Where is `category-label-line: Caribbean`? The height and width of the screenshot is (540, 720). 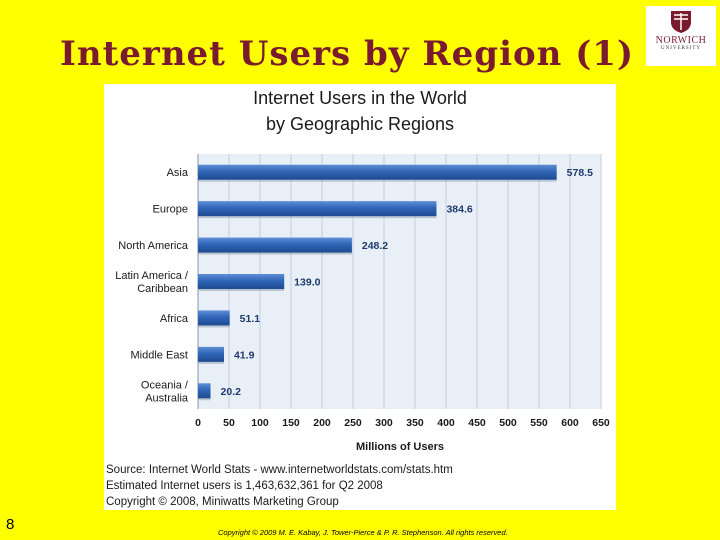
category-label-line: Caribbean is located at coordinates (162, 289).